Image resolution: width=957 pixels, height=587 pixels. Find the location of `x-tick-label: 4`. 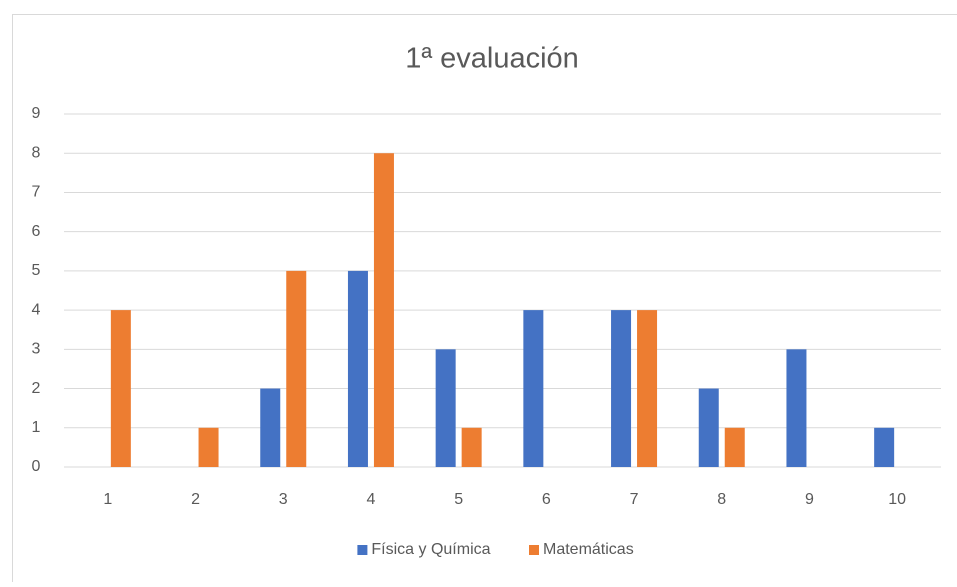

x-tick-label: 4 is located at coordinates (370, 499).